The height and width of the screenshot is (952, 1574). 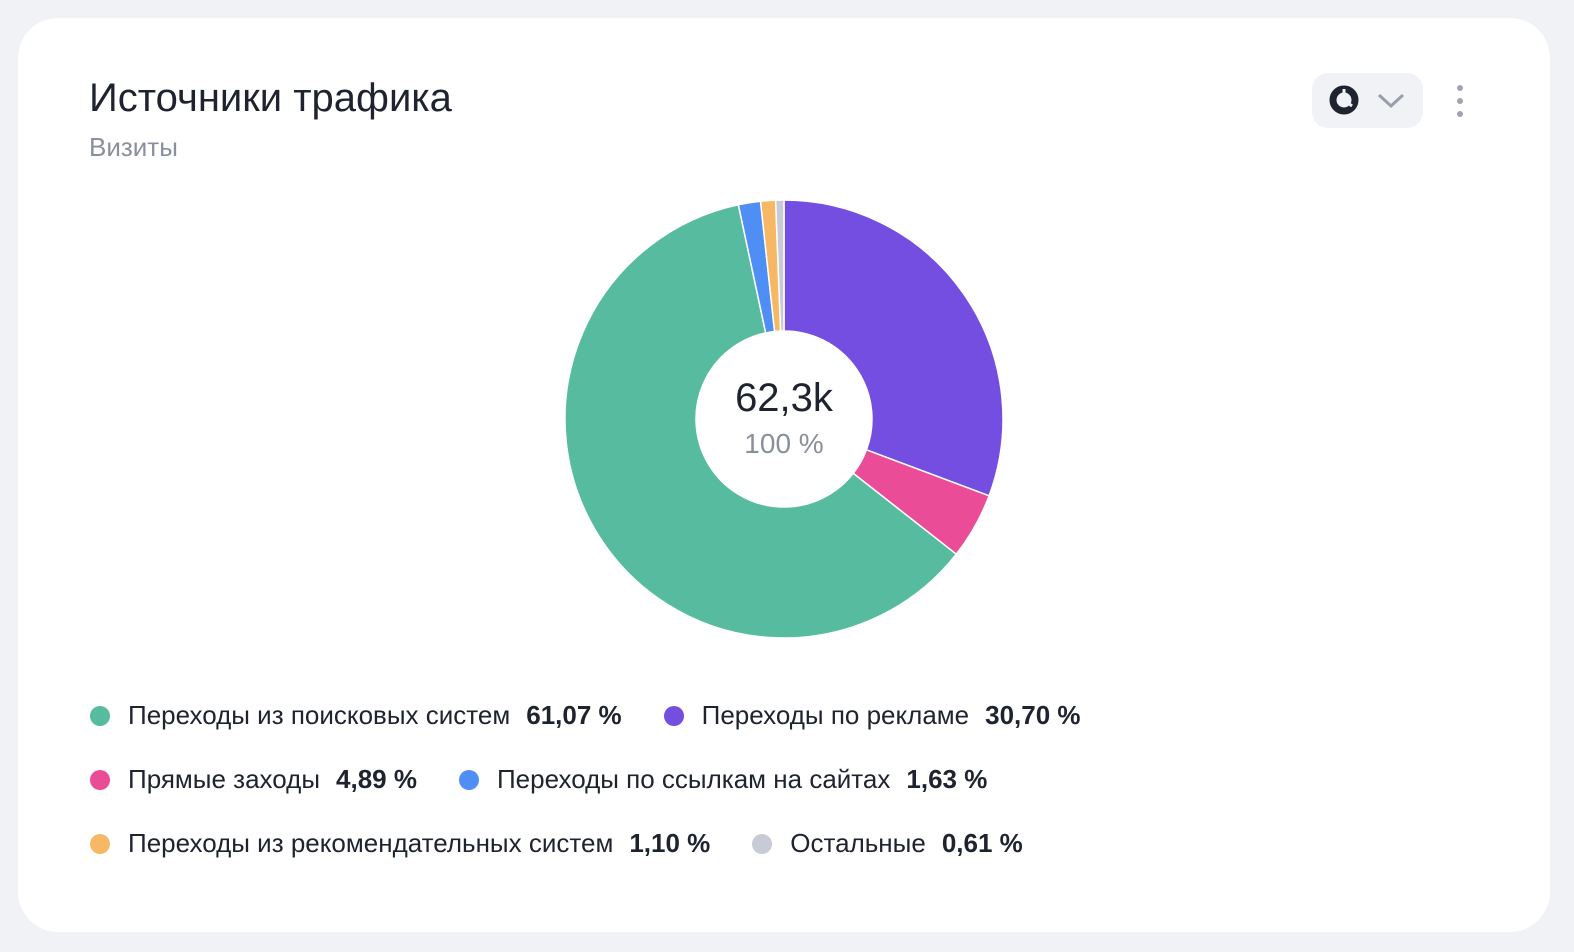 I want to click on more-options-button, so click(x=1460, y=101).